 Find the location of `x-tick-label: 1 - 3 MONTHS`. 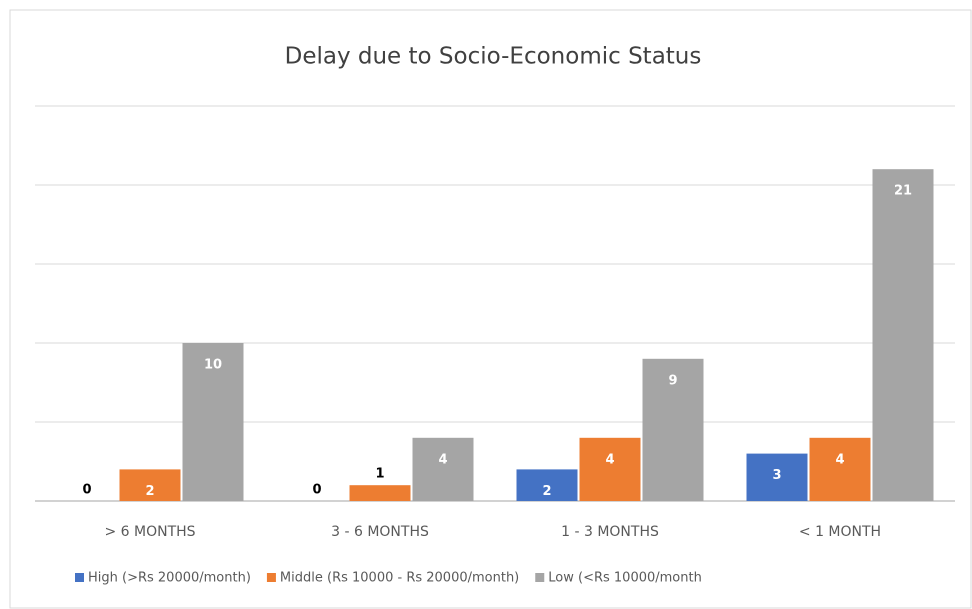

x-tick-label: 1 - 3 MONTHS is located at coordinates (610, 532).